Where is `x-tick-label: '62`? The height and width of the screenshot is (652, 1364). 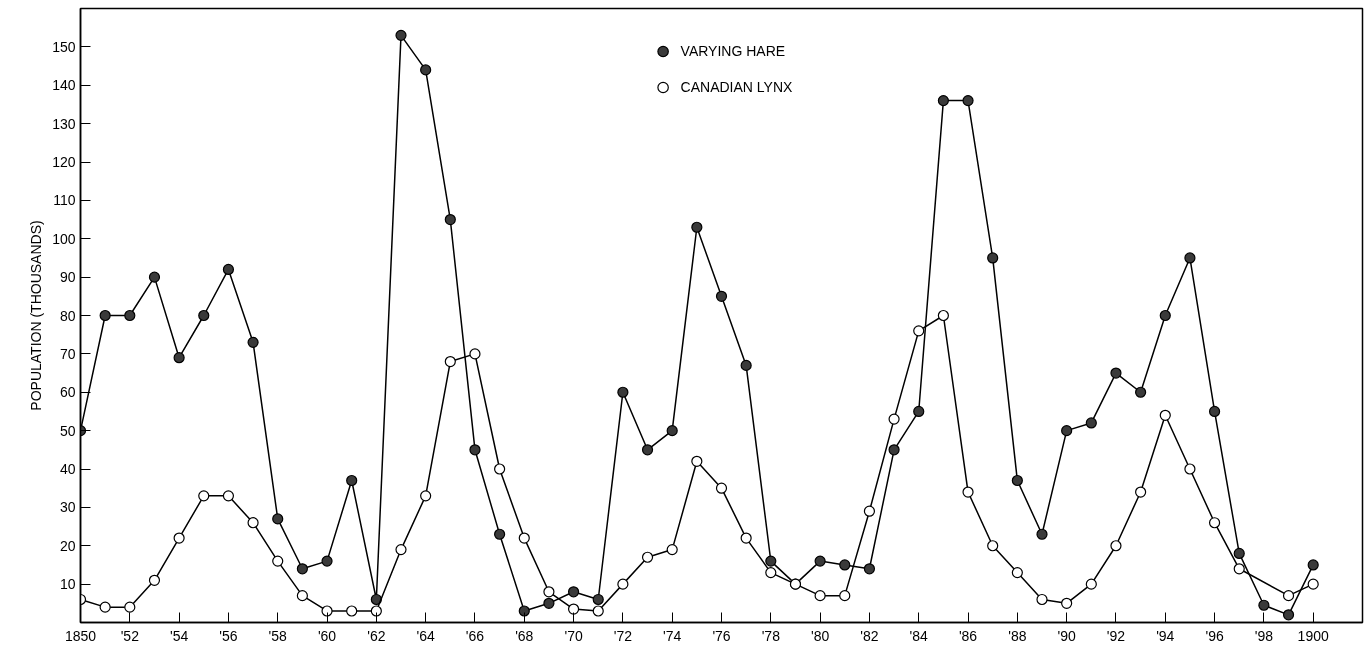
x-tick-label: '62 is located at coordinates (376, 635).